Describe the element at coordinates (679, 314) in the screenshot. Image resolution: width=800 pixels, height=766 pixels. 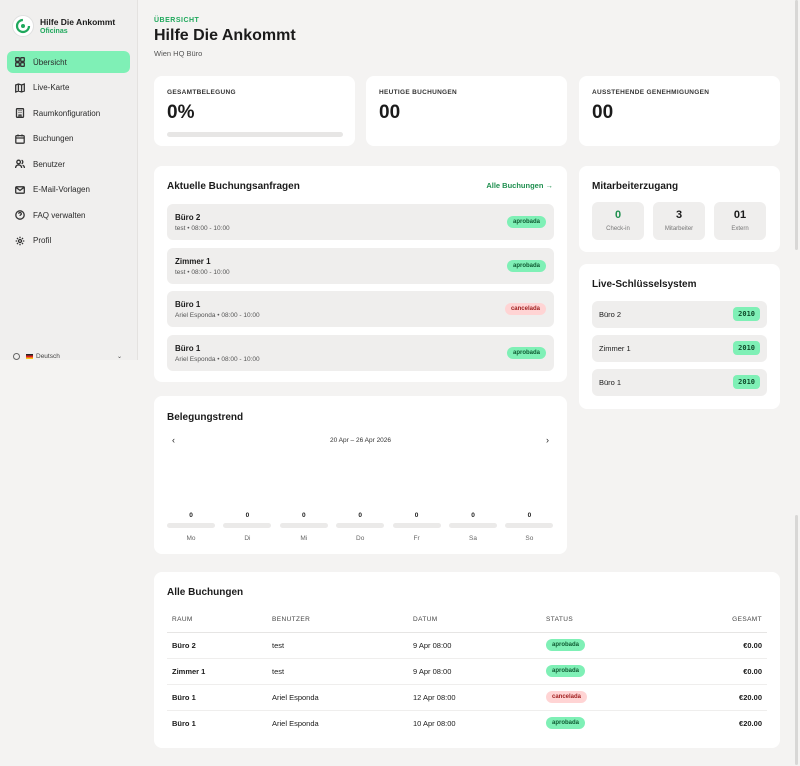
I see `key-item: Büro 2 2010` at that location.